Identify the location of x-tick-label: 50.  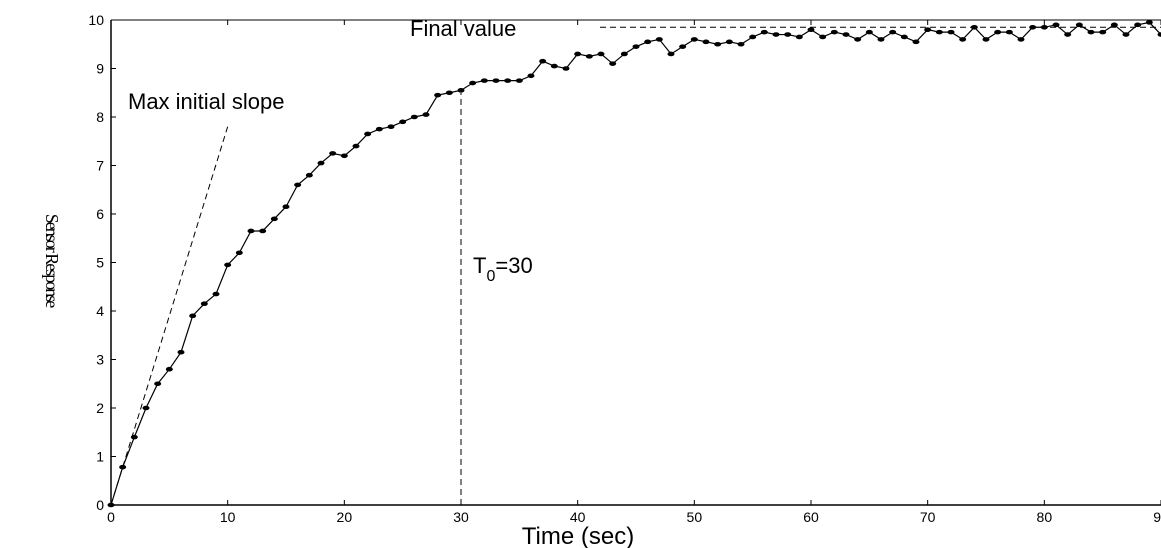
(695, 517).